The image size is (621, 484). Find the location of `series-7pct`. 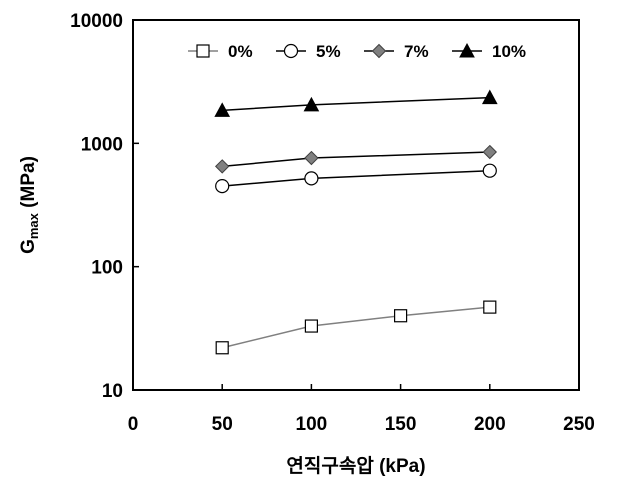

series-7pct is located at coordinates (356, 159).